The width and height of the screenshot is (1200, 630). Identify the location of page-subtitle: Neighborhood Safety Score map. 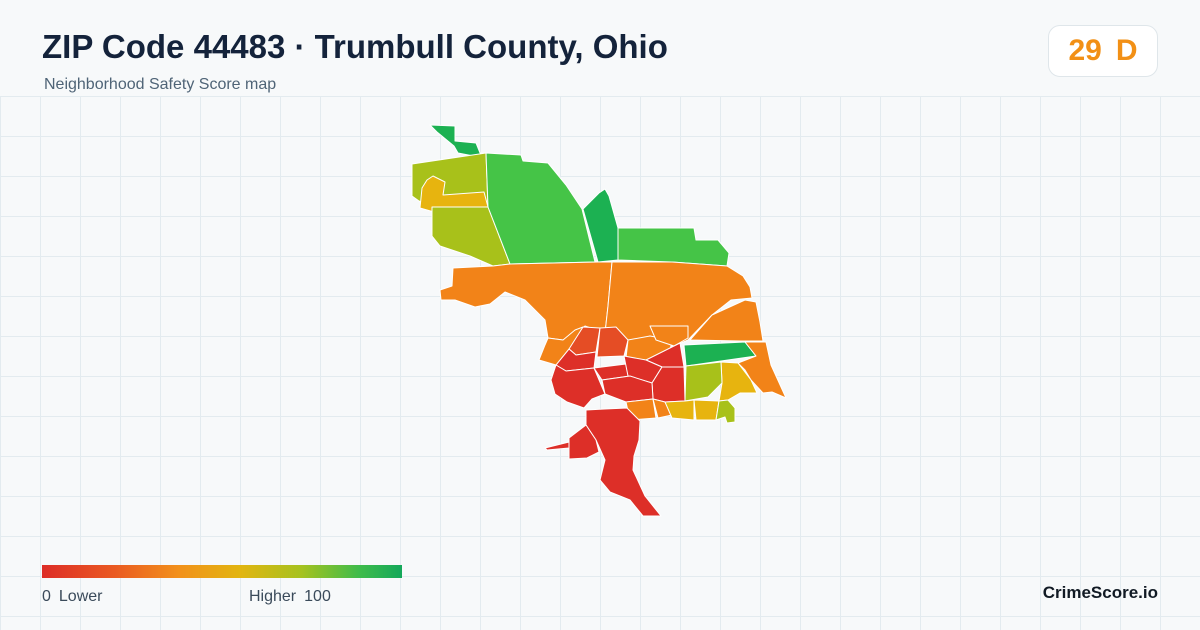
(160, 84).